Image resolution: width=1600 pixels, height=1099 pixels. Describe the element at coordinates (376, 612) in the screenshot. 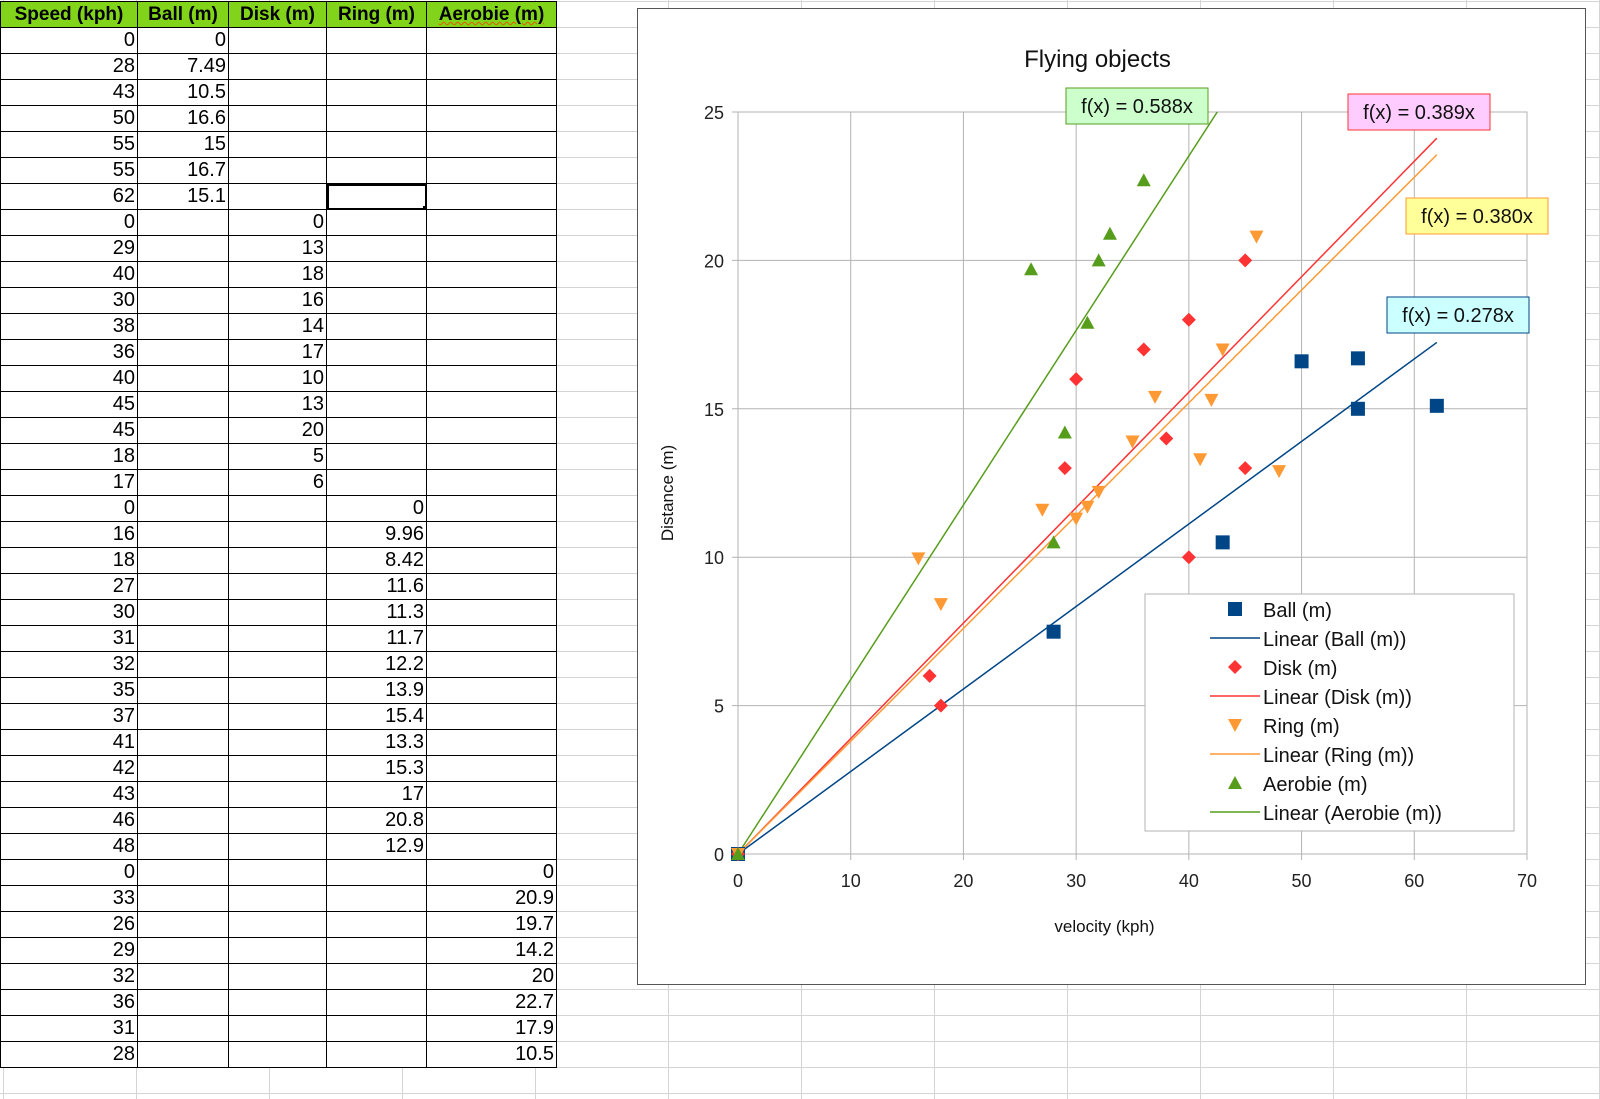

I see `cell-ring: 11.3` at that location.